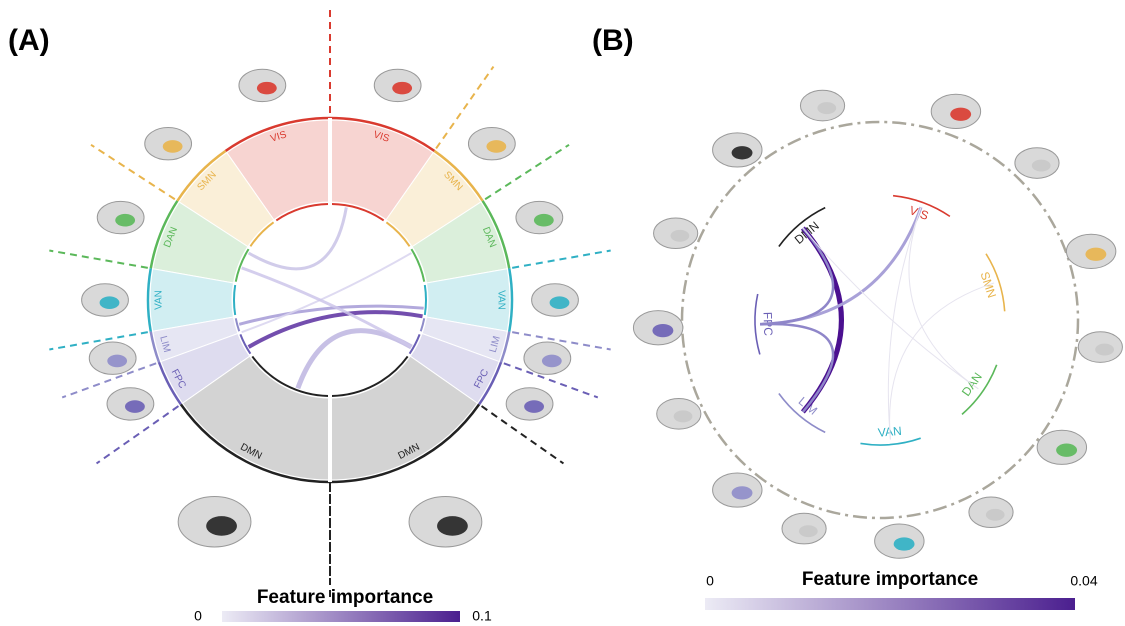 The height and width of the screenshot is (626, 1125). What do you see at coordinates (1083, 581) in the screenshot?
I see `colorbar-max: 0.04` at bounding box center [1083, 581].